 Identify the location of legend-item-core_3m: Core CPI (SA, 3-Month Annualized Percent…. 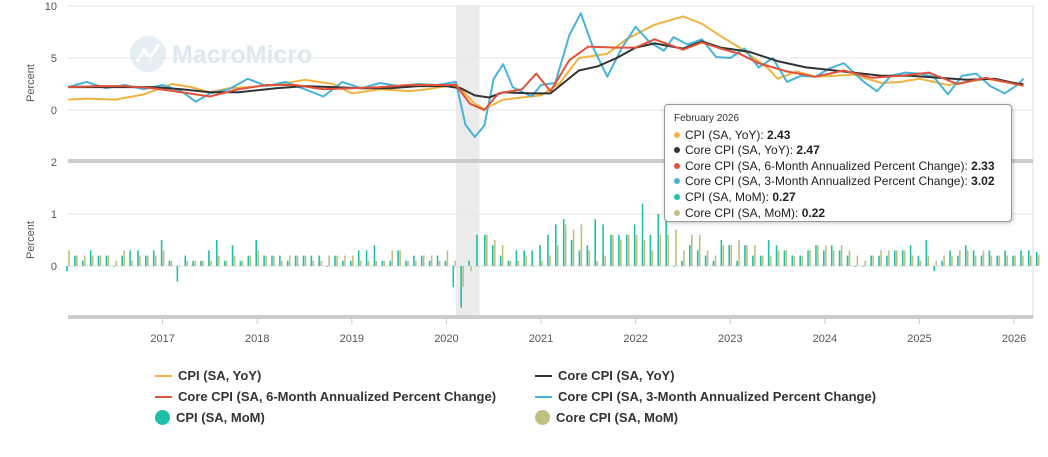
(705, 396).